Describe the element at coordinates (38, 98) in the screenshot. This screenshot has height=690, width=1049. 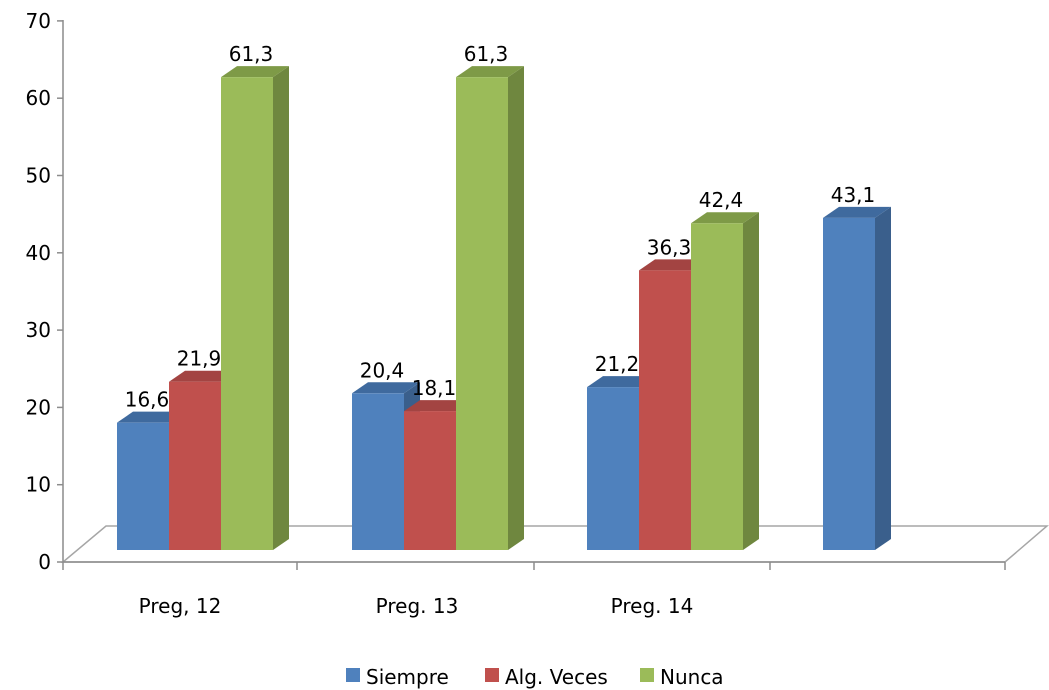
I see `y-tick-label: 60` at that location.